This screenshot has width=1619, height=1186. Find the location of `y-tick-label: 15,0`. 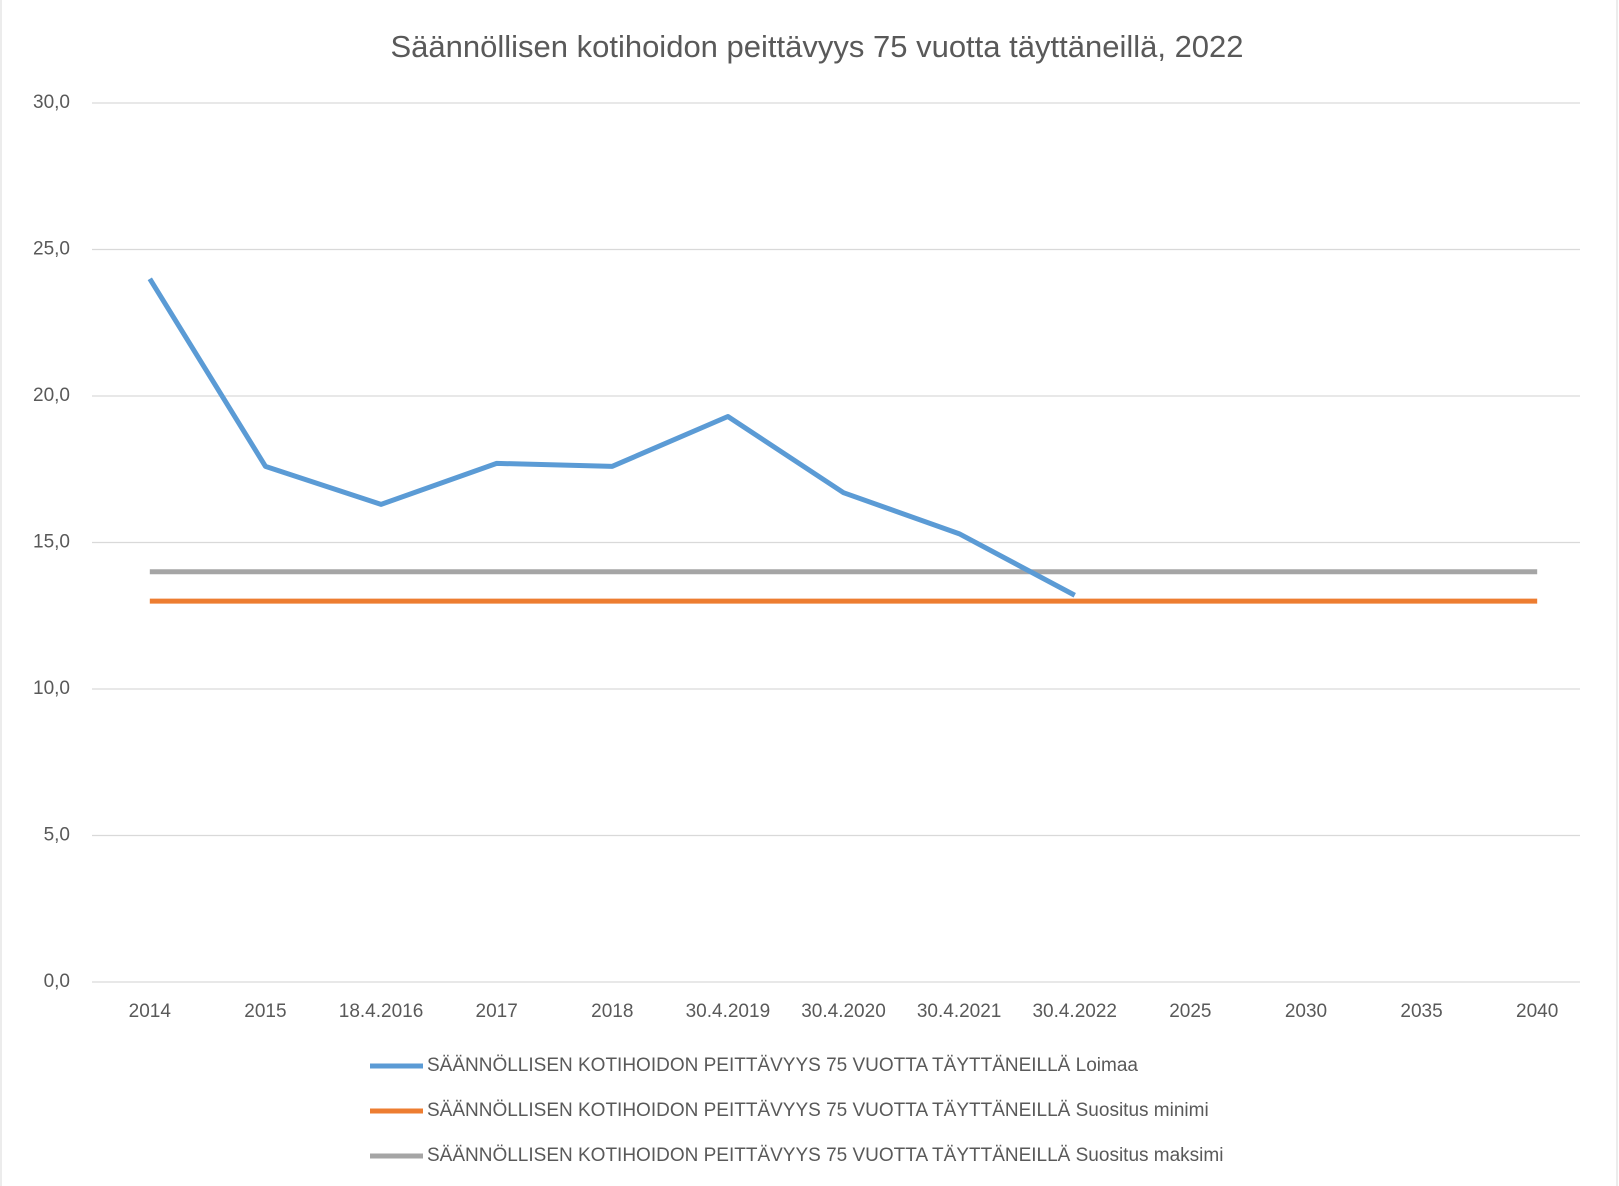

y-tick-label: 15,0 is located at coordinates (51, 542).